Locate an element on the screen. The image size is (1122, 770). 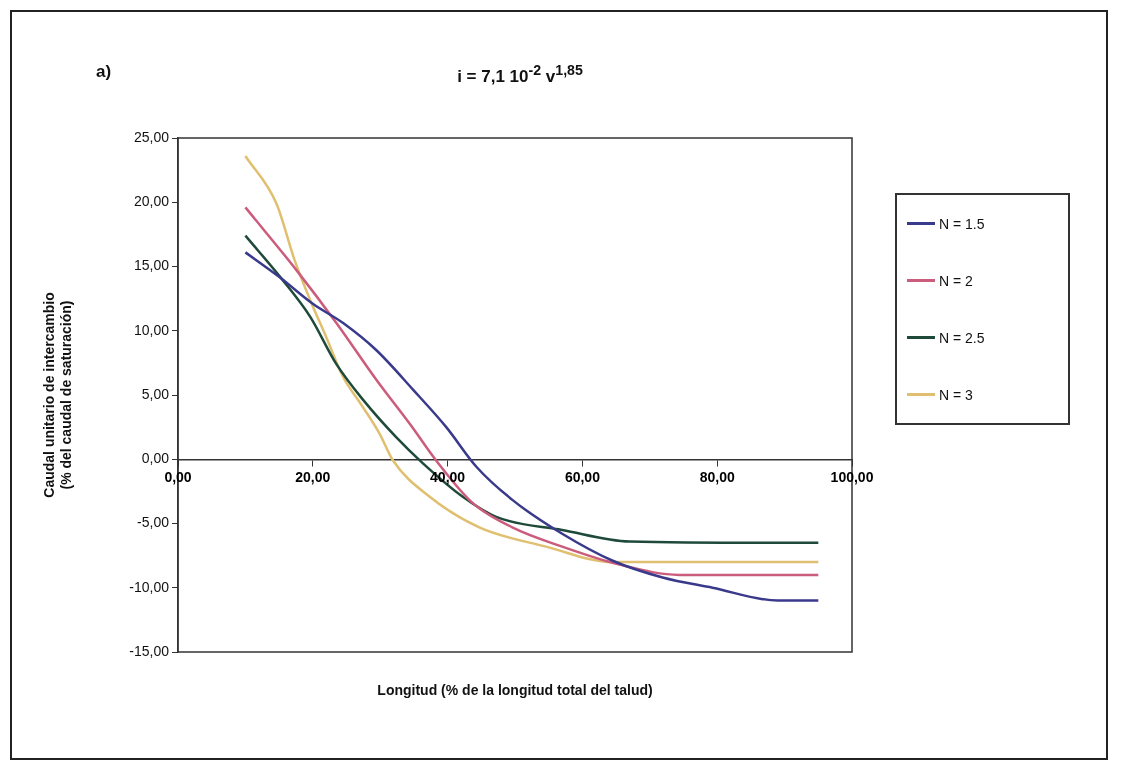
legend-label: N = 1.5 is located at coordinates (962, 223).